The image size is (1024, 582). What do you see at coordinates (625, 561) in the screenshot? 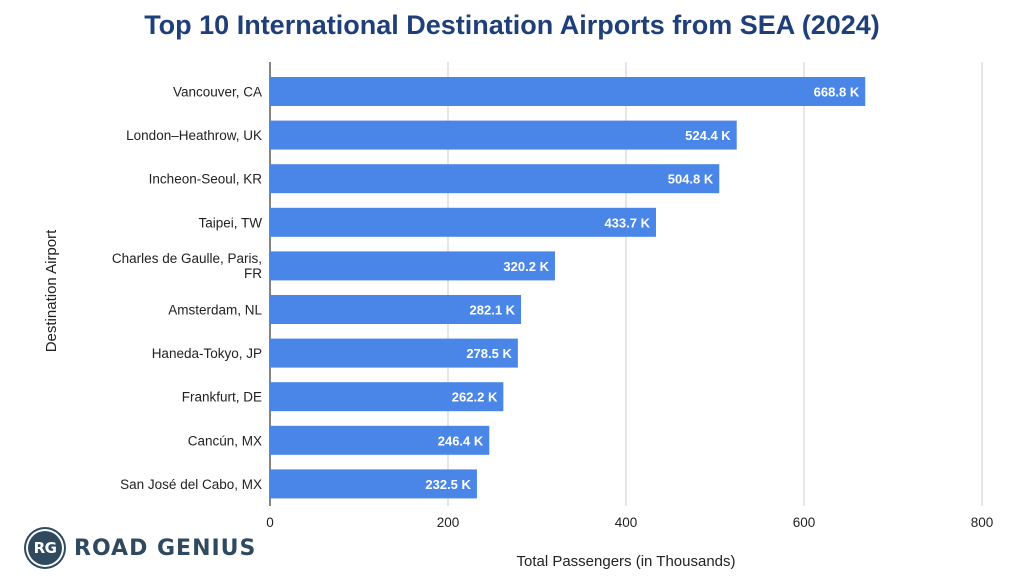
I see `x-axis-title: Total Passengers (in Thousands)` at bounding box center [625, 561].